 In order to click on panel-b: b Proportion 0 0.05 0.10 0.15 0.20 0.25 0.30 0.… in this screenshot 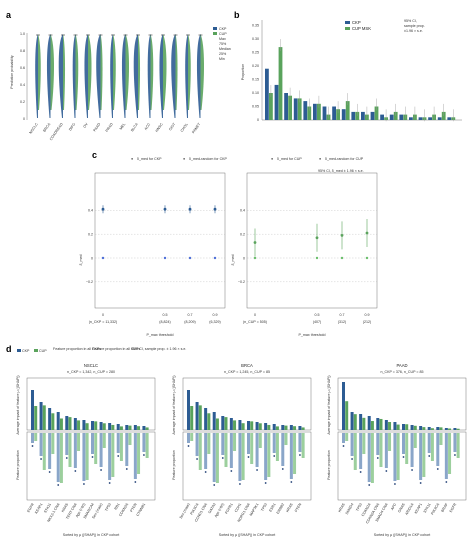, I will do `click(348, 66)`.